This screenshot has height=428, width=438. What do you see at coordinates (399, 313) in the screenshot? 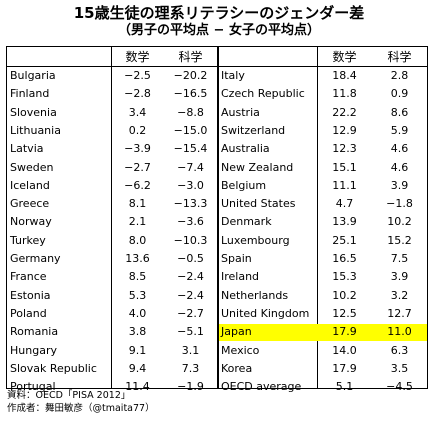
I see `science-value: 12.7` at bounding box center [399, 313].